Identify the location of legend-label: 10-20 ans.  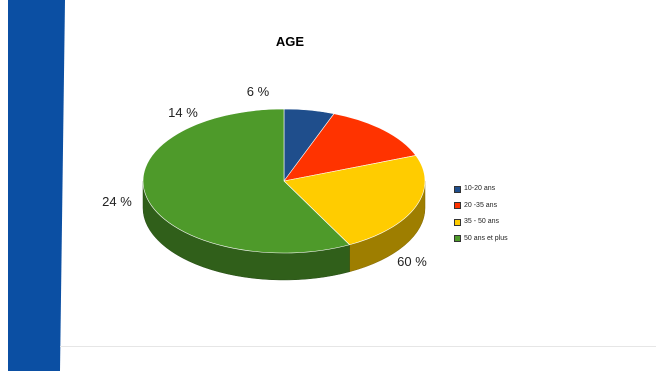
(480, 188).